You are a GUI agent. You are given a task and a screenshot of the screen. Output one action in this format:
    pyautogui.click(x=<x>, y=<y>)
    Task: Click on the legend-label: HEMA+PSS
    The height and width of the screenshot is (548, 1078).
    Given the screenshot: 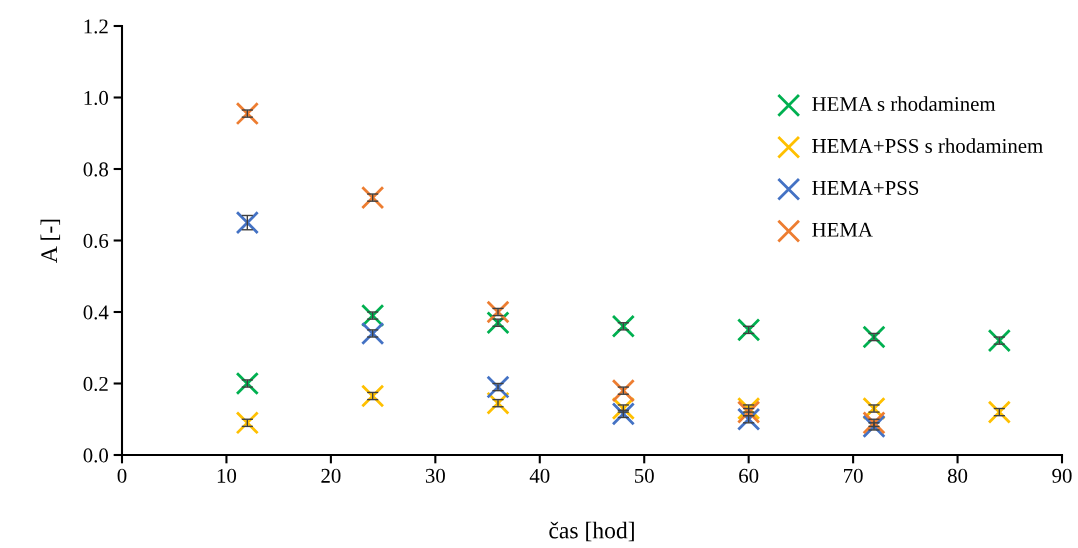 What is the action you would take?
    pyautogui.click(x=865, y=187)
    